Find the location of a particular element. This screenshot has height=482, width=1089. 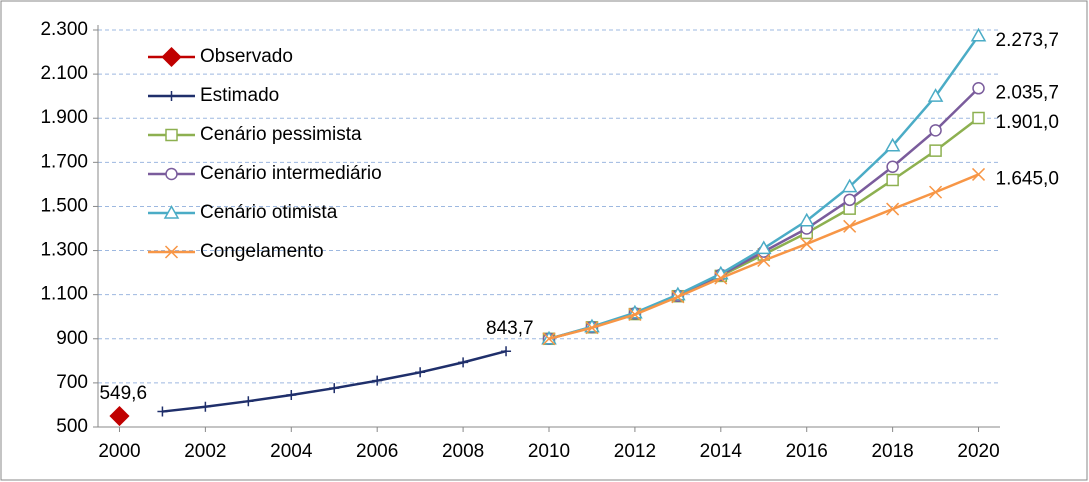

y-tick-label: 500 is located at coordinates (72, 426).